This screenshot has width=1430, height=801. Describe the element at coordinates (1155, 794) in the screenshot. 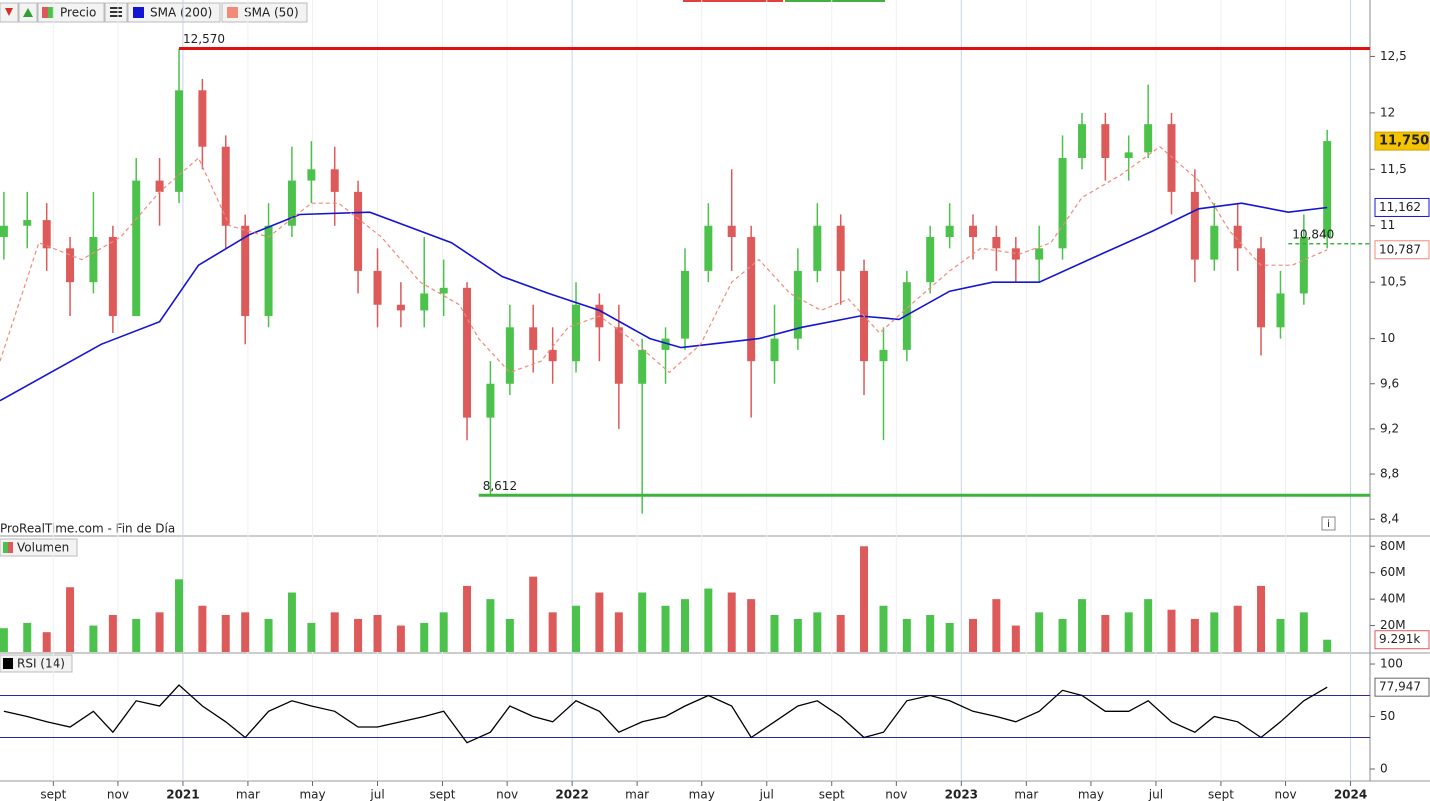

I see `x-tick-label: jul` at that location.